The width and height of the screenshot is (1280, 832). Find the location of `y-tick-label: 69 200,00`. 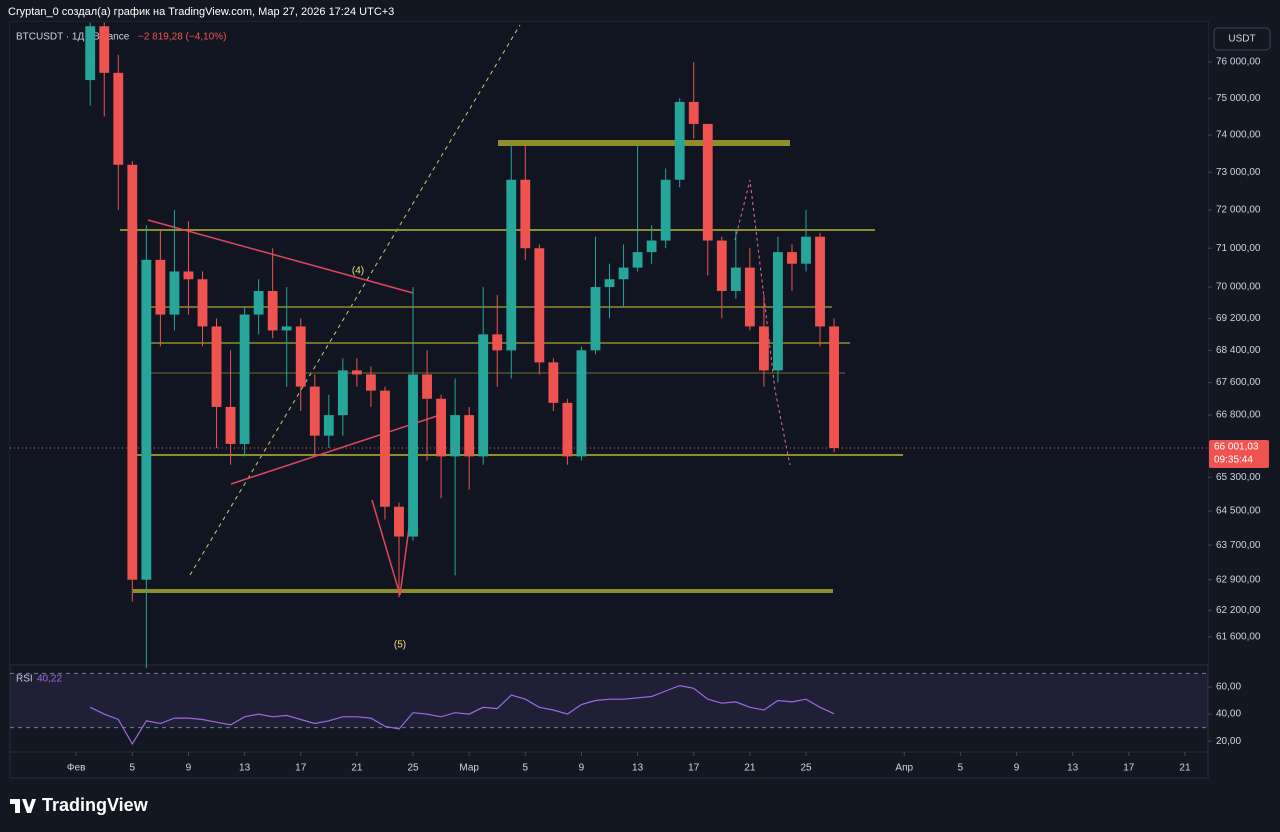

y-tick-label: 69 200,00 is located at coordinates (1238, 318).